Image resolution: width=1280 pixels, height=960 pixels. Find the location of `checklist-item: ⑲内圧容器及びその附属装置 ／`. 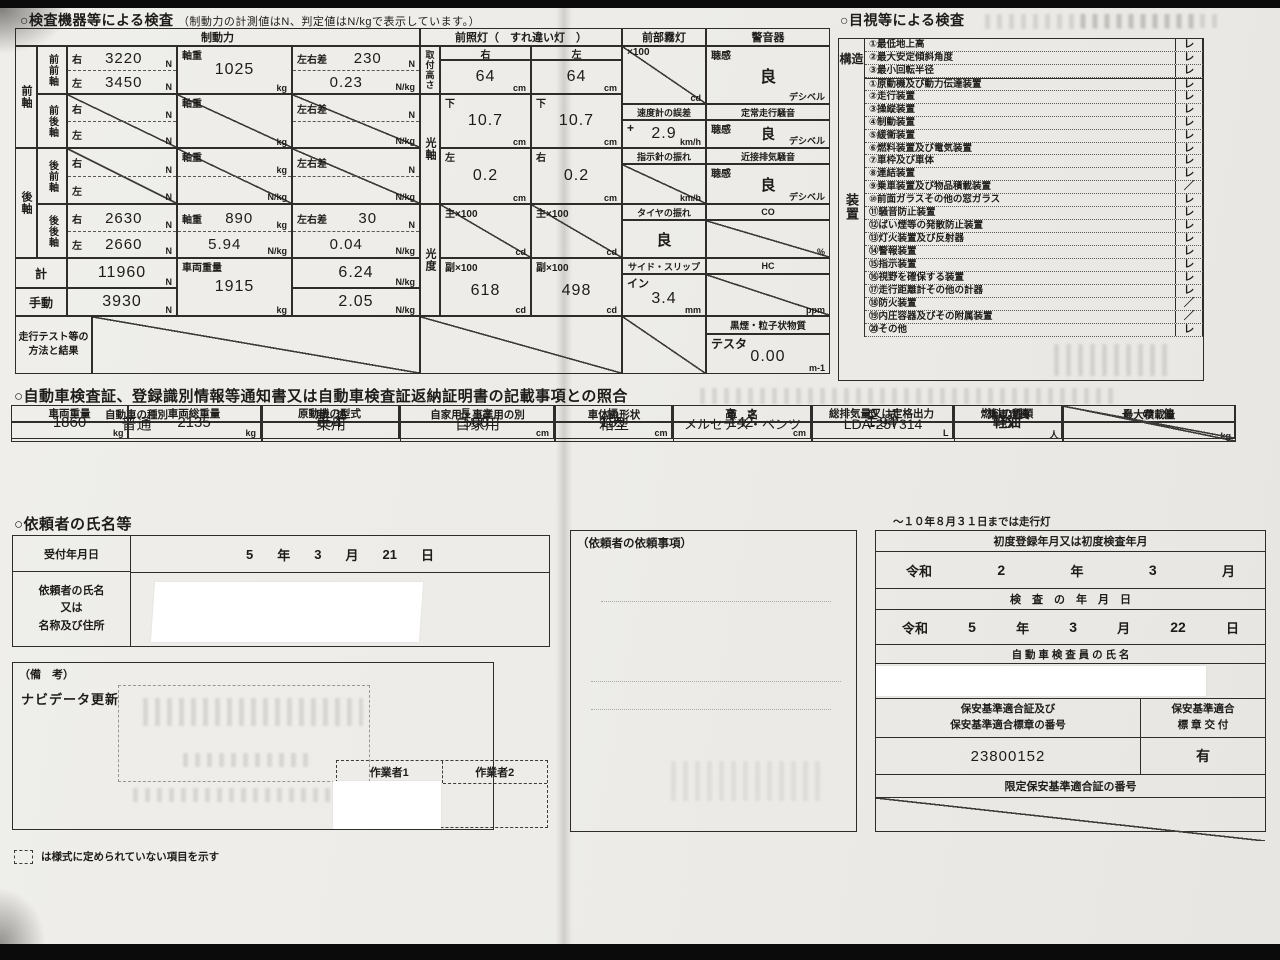

checklist-item: ⑲内圧容器及びその附属装置 ／ is located at coordinates (1034, 317).